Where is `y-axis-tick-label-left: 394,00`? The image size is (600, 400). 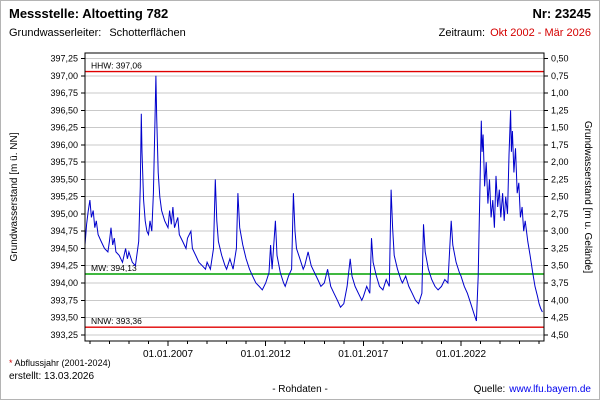
y-axis-tick-label-left: 394,00 is located at coordinates (64, 283).